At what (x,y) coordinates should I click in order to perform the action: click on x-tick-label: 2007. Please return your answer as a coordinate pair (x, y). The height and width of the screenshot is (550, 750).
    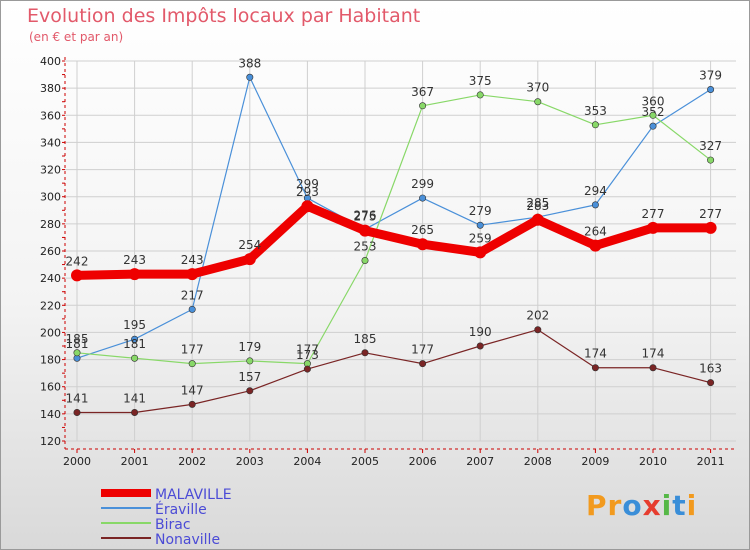
    Looking at the image, I should click on (480, 461).